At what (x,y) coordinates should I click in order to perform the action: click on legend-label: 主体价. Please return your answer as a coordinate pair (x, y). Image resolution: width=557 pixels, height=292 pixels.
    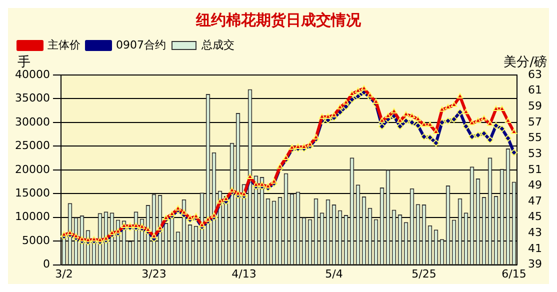
    Looking at the image, I should click on (64, 45).